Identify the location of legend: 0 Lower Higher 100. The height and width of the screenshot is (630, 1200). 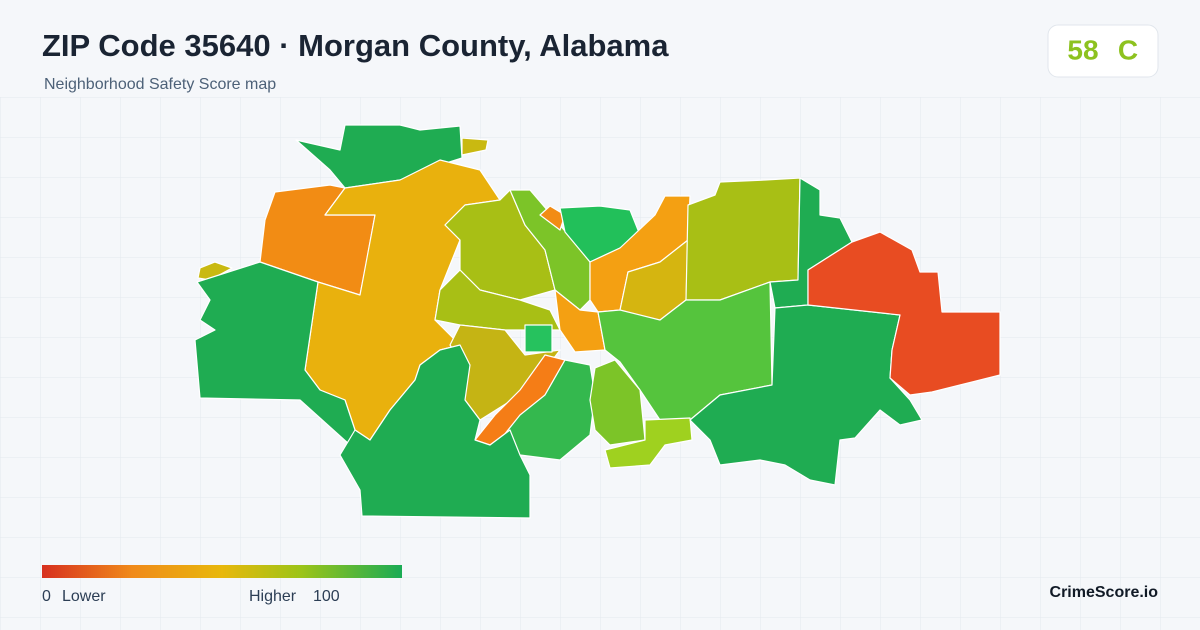
(222, 585).